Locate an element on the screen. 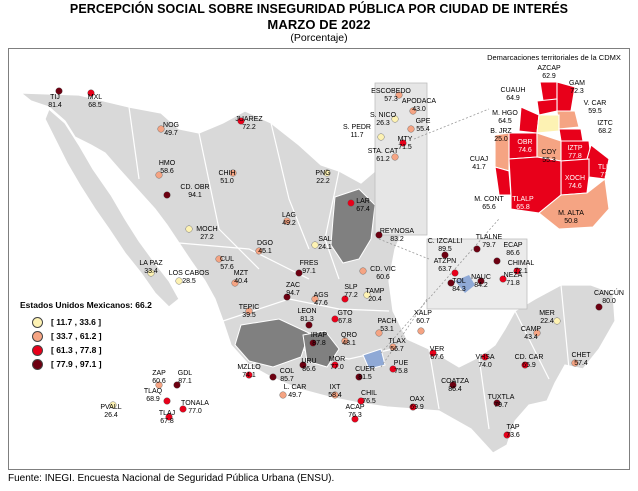 The height and width of the screenshot is (491, 638). cdmx-borough-label: CUAUH 64.9 is located at coordinates (513, 94).